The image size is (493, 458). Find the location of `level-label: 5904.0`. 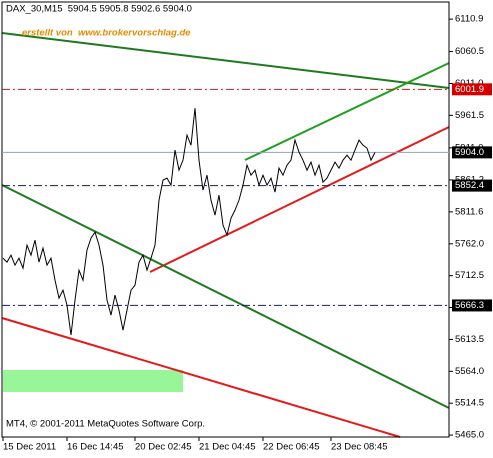

level-label: 5904.0 is located at coordinates (469, 152).